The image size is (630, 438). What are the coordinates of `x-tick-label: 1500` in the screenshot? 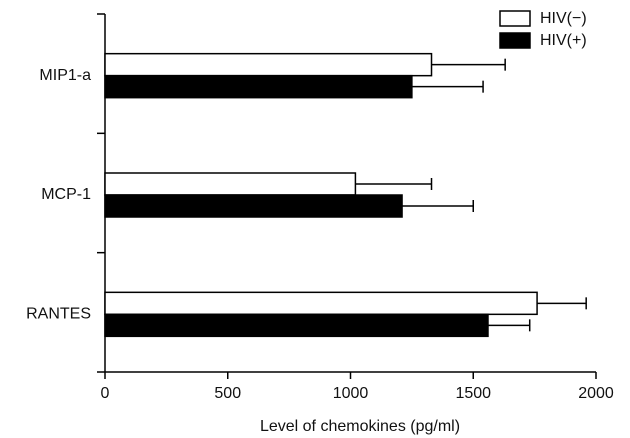 It's located at (473, 393).